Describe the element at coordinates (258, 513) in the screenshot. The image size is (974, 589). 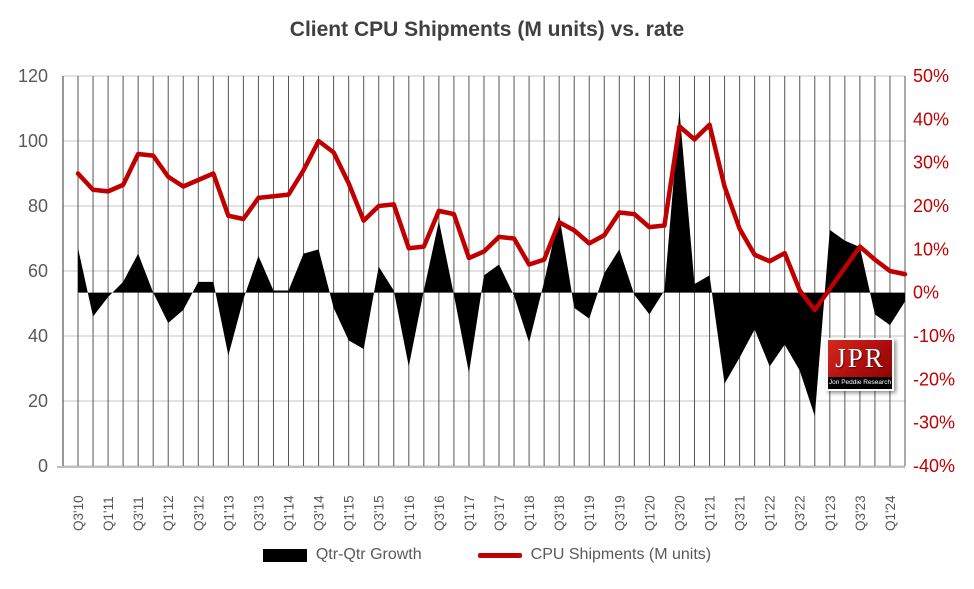
I see `x-tick-label: Q3'13` at that location.